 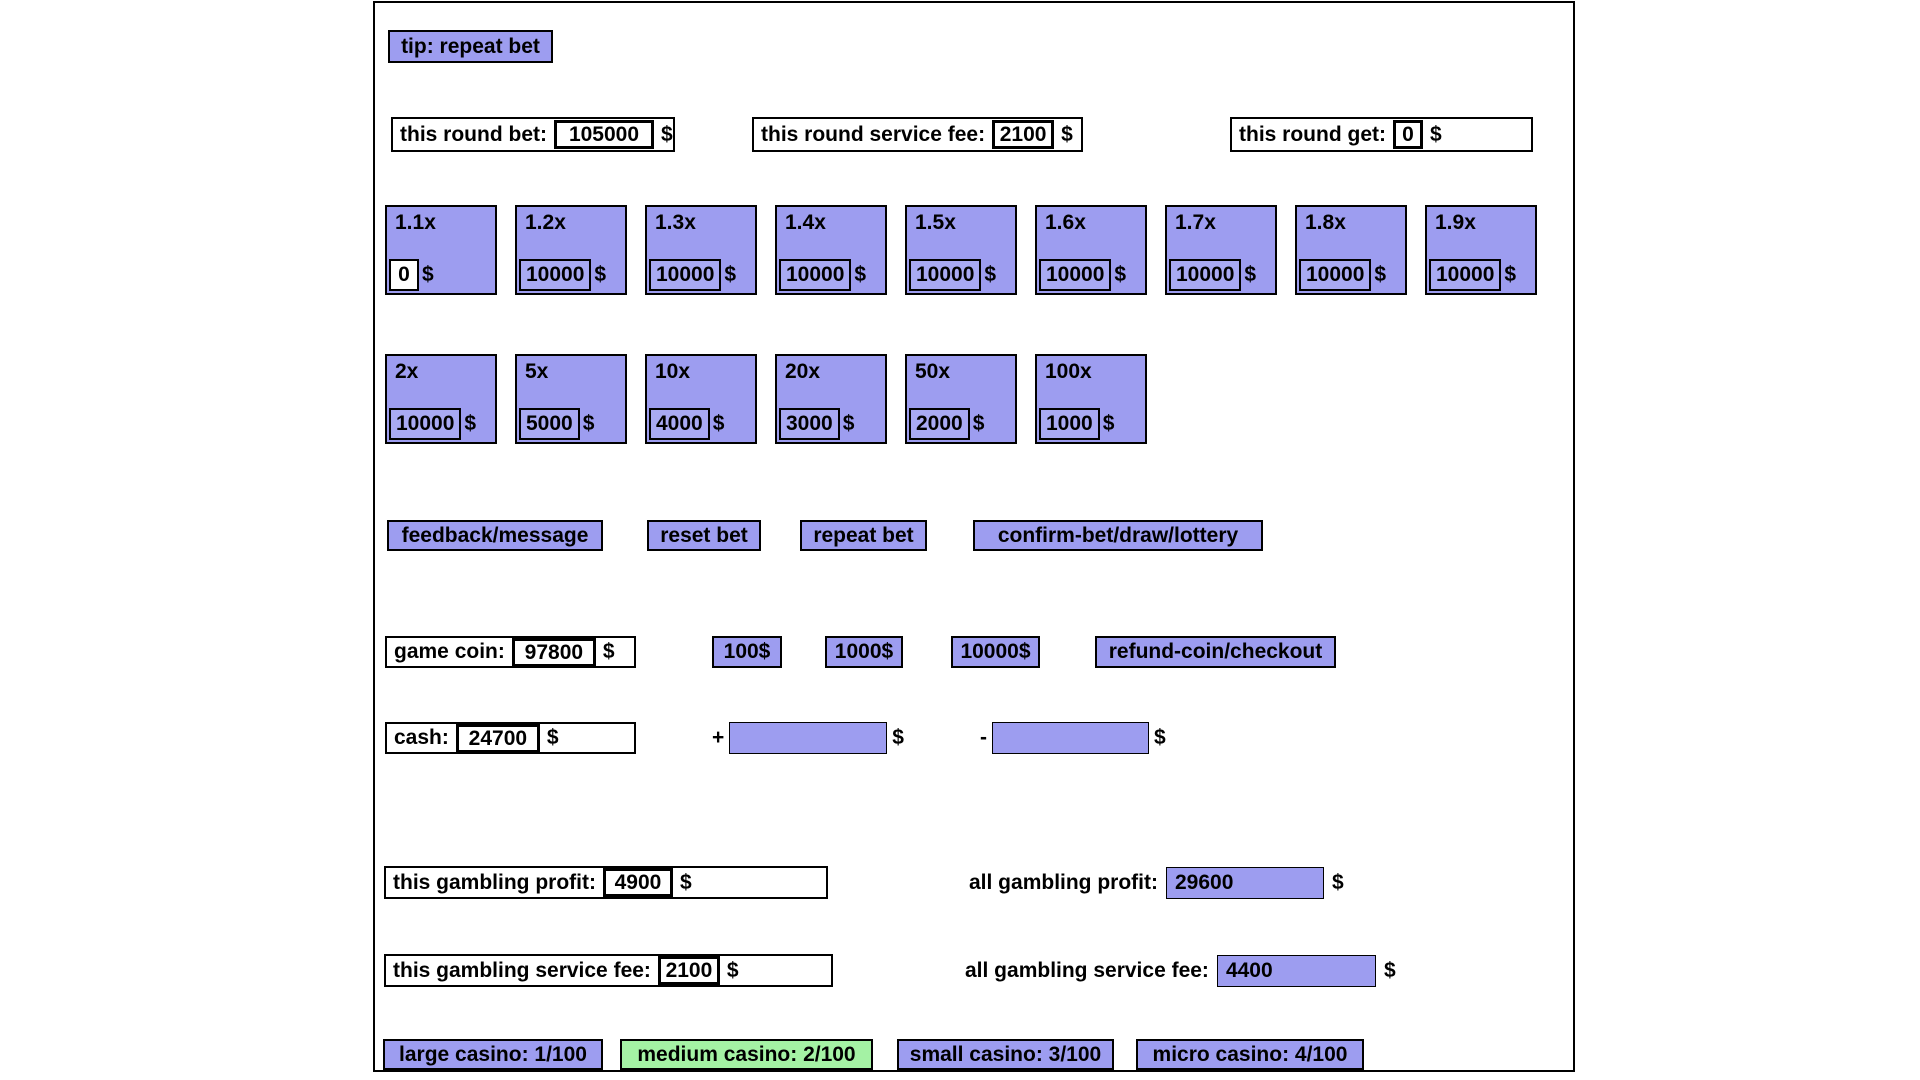 I want to click on refund-coin-checkout-button: refund-coin/checkout, so click(x=1215, y=652).